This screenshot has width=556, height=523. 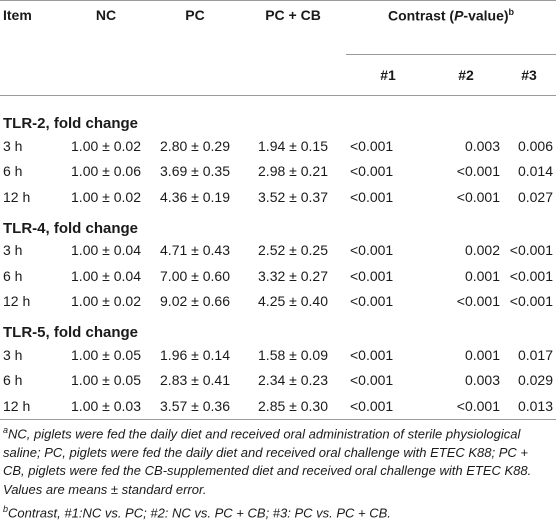 What do you see at coordinates (535, 405) in the screenshot?
I see `cell-contrast-3: 0.013` at bounding box center [535, 405].